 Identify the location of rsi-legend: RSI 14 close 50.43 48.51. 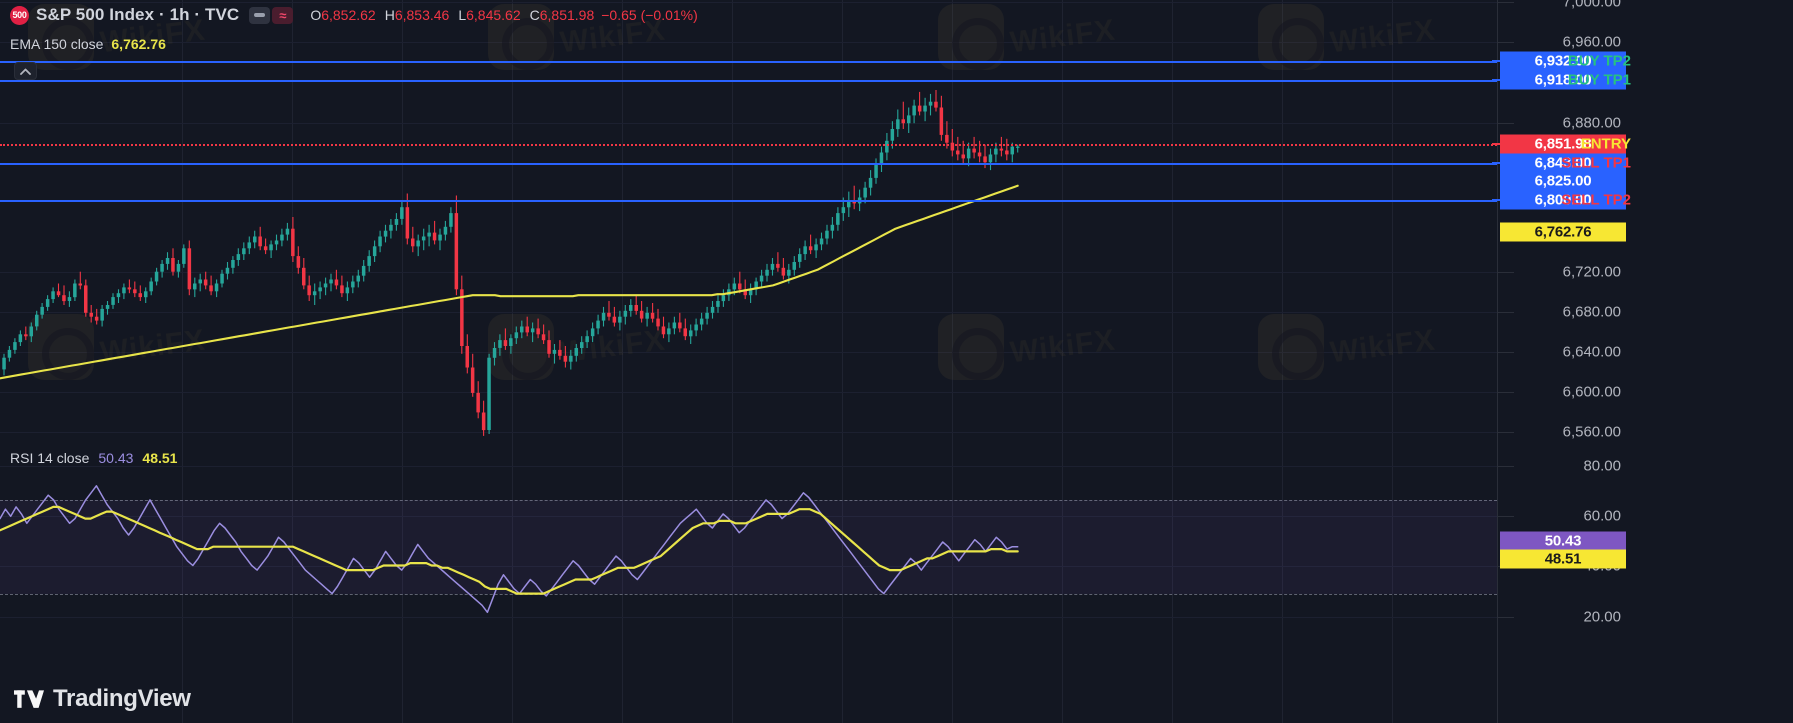
(93, 458).